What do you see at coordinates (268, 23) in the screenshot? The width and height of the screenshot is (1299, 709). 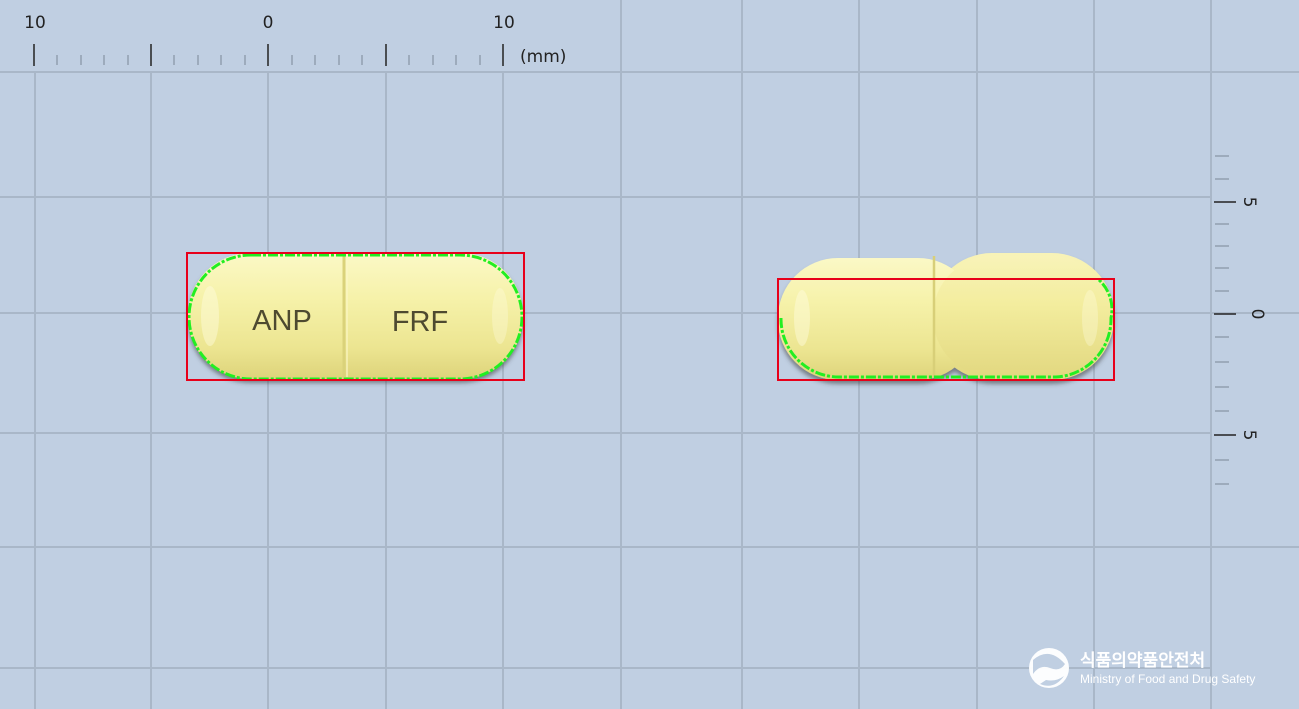 I see `top-ruler-label-center: 0` at bounding box center [268, 23].